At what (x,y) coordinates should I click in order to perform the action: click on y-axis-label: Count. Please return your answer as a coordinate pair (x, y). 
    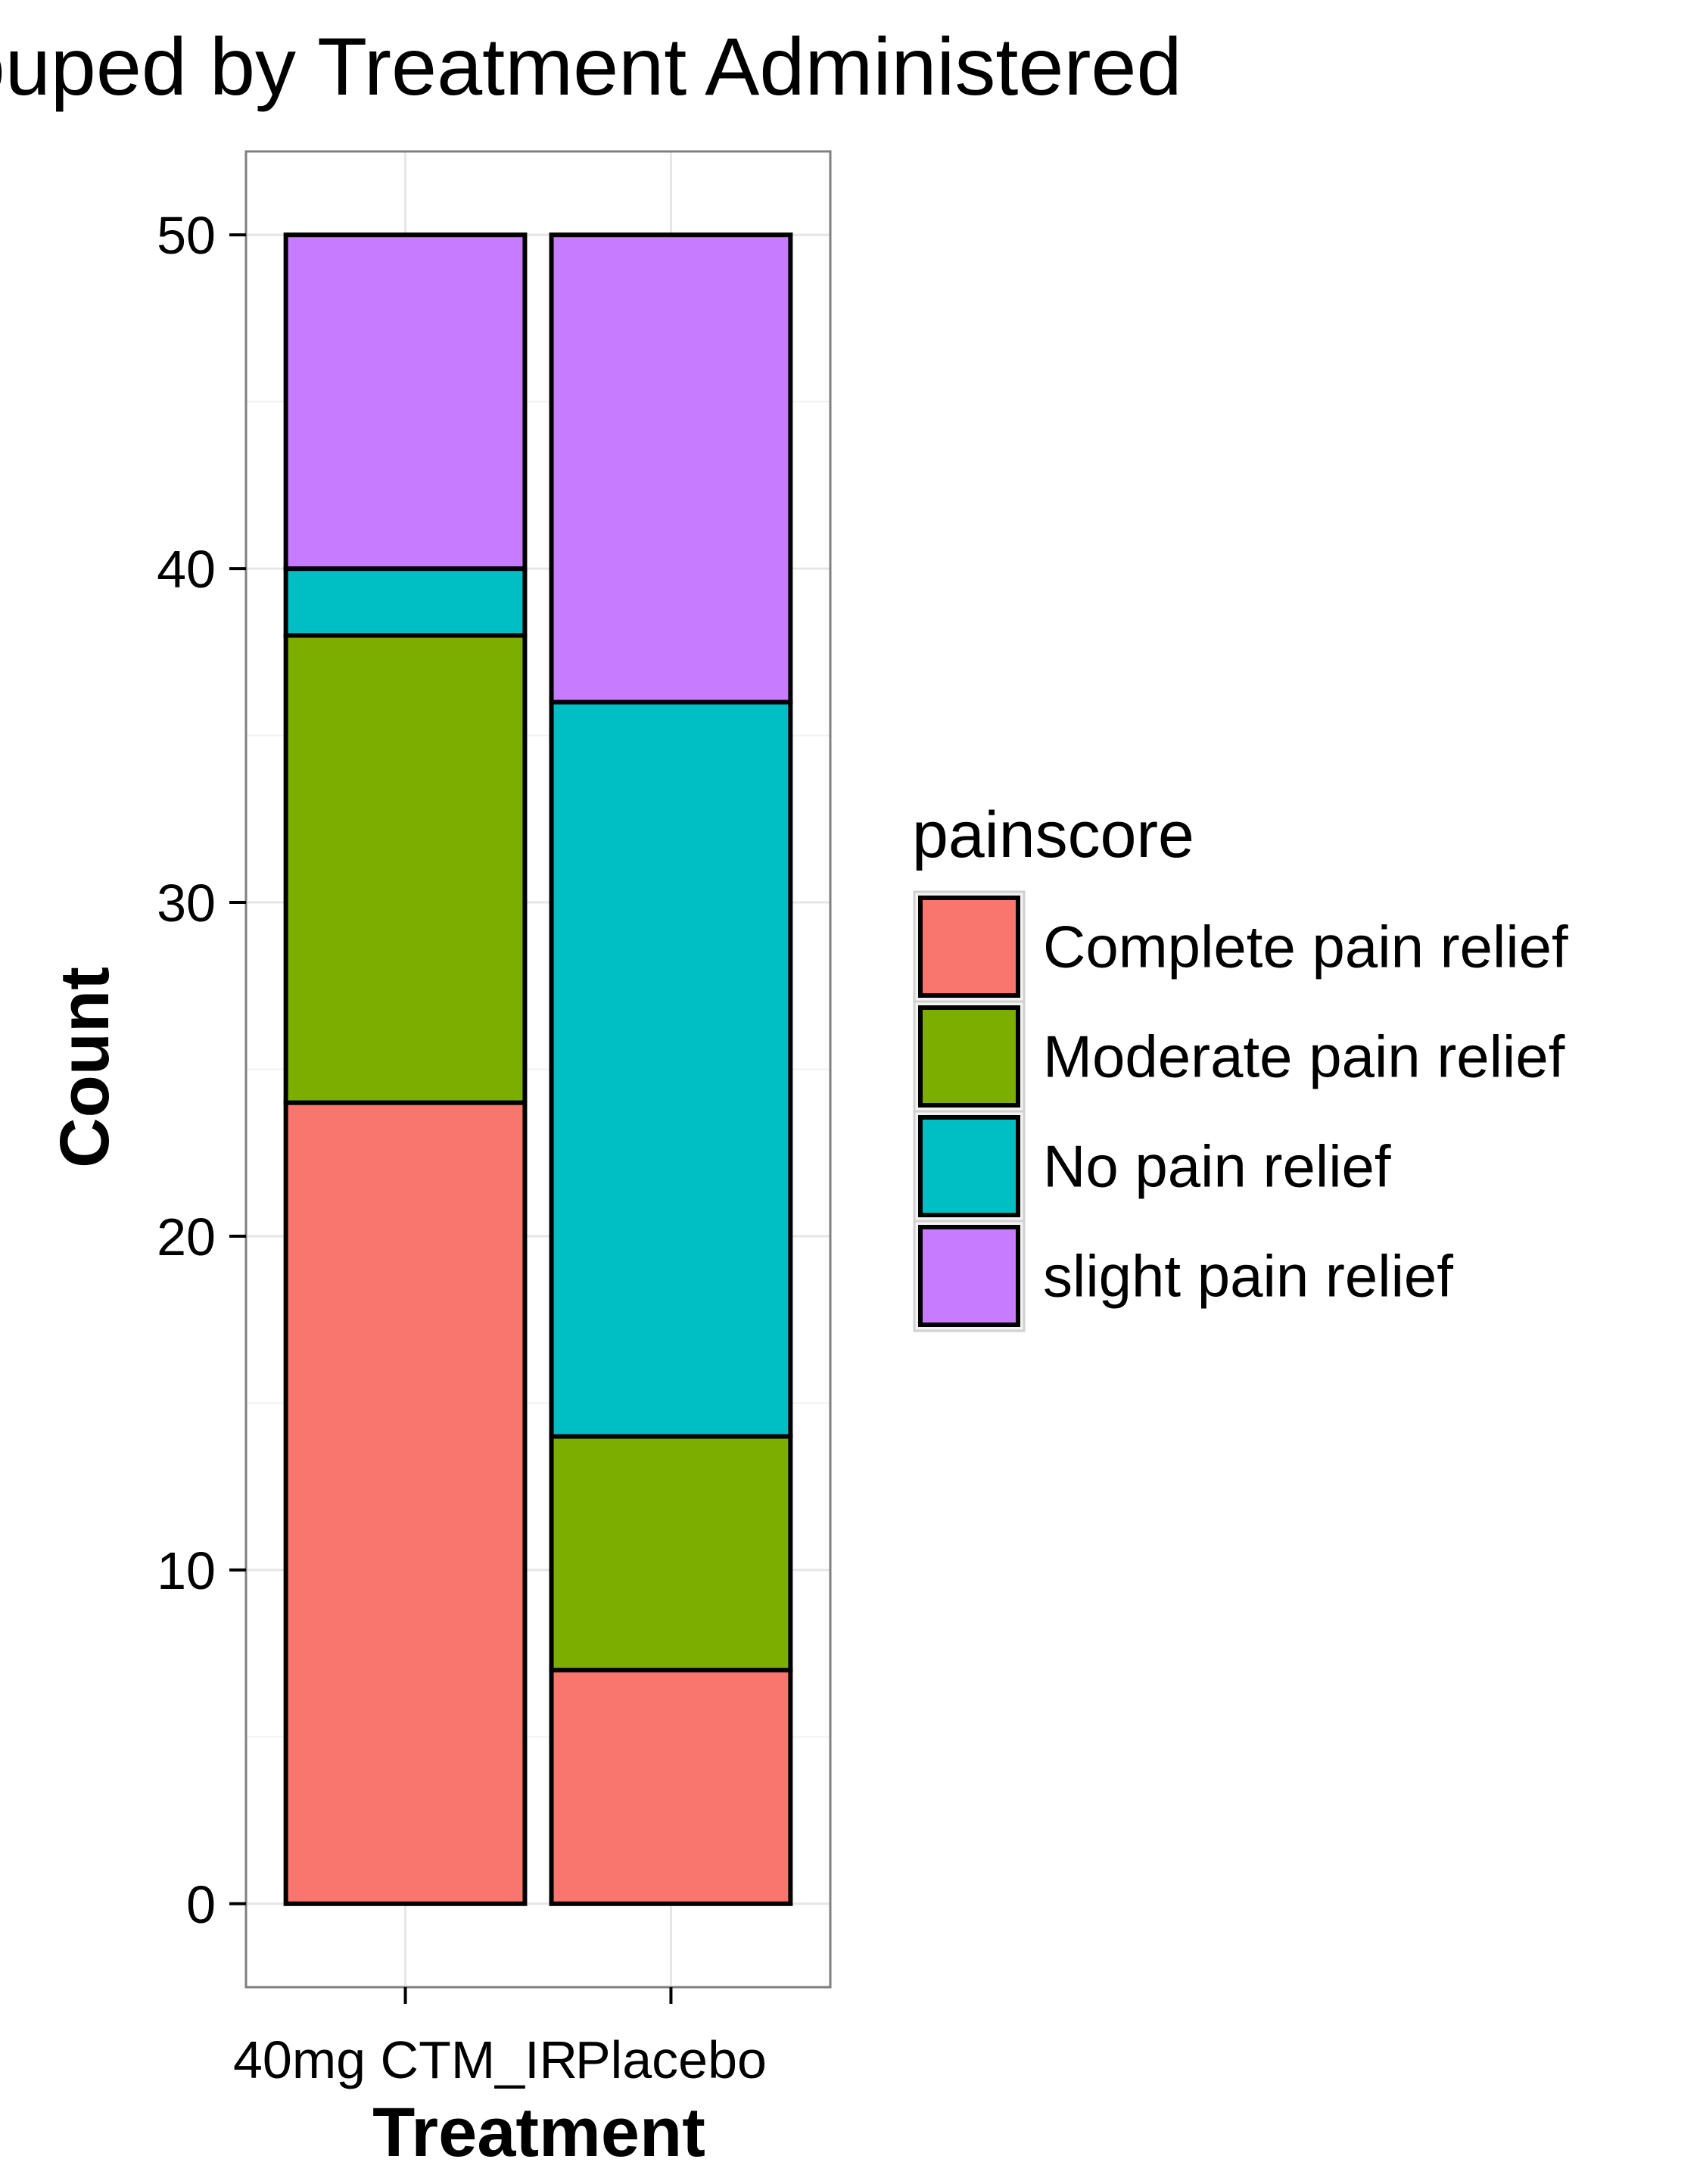
    Looking at the image, I should click on (84, 1067).